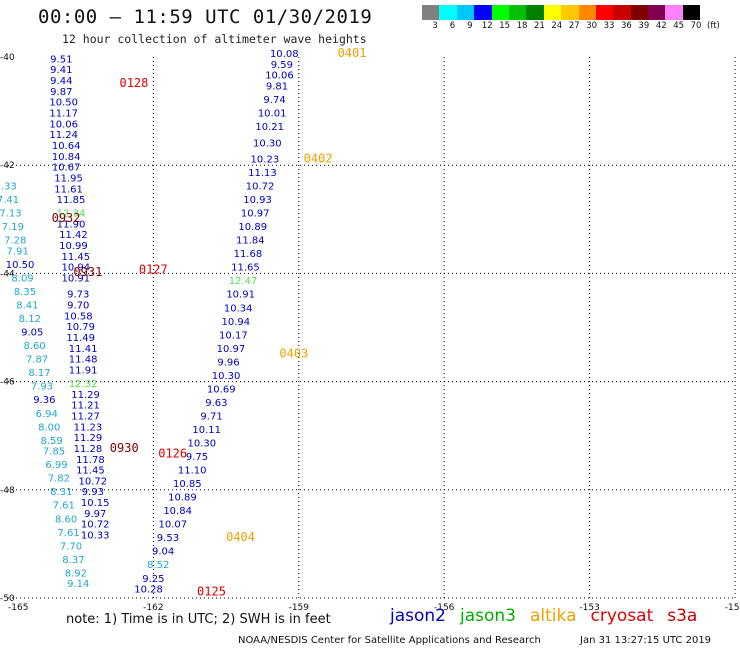  What do you see at coordinates (42, 387) in the screenshot?
I see `wave-height-value: 7.93` at bounding box center [42, 387].